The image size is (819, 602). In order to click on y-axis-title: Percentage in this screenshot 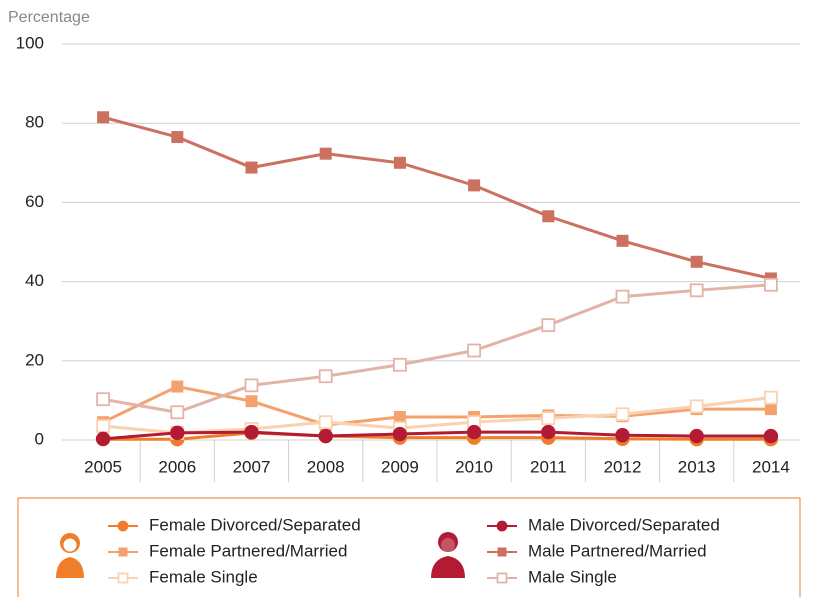, I will do `click(49, 17)`.